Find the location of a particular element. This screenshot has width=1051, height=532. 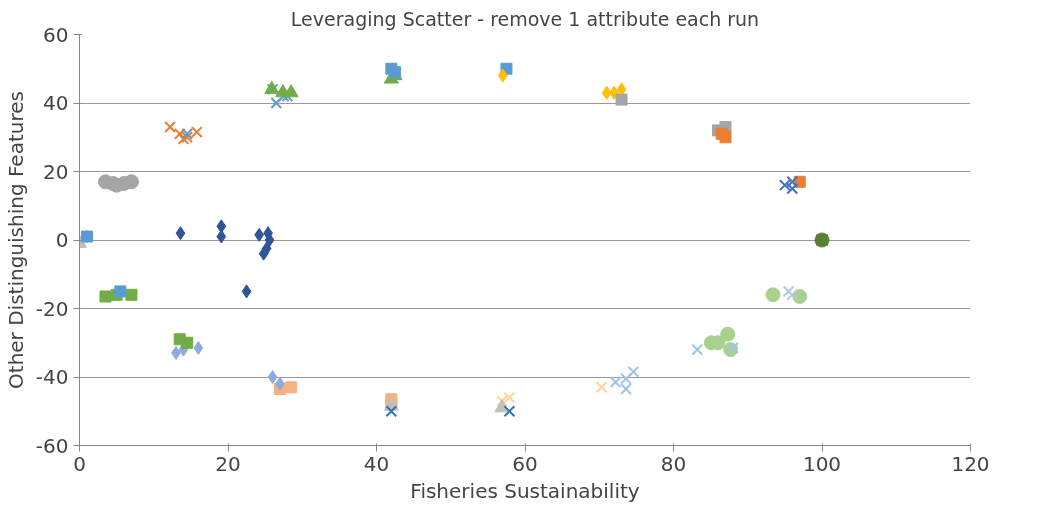

chart-title: Leveraging Scatter - remove 1 attribute each run is located at coordinates (525, 18).